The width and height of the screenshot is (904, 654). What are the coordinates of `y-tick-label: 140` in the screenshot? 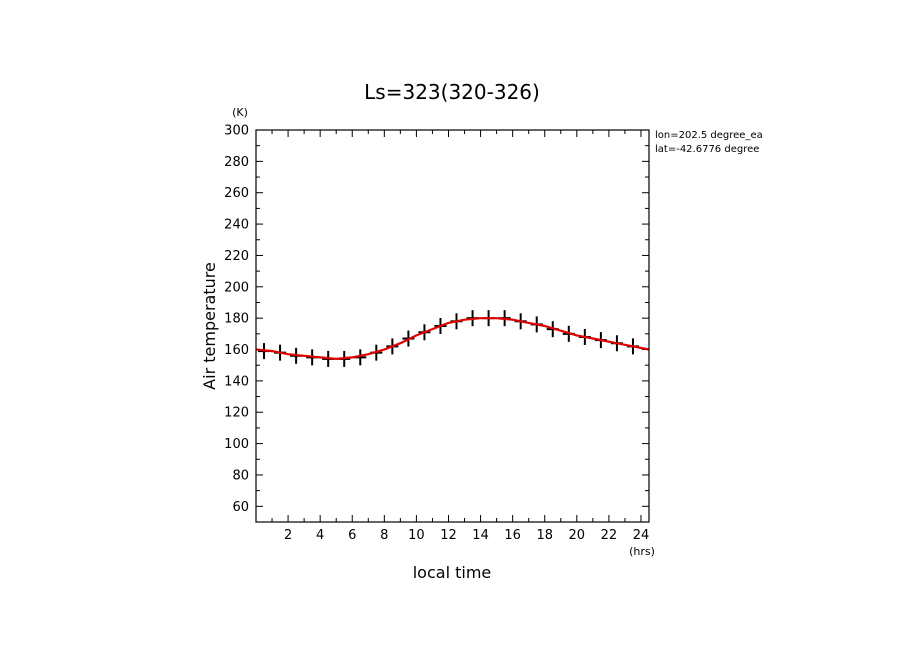 It's located at (236, 381).